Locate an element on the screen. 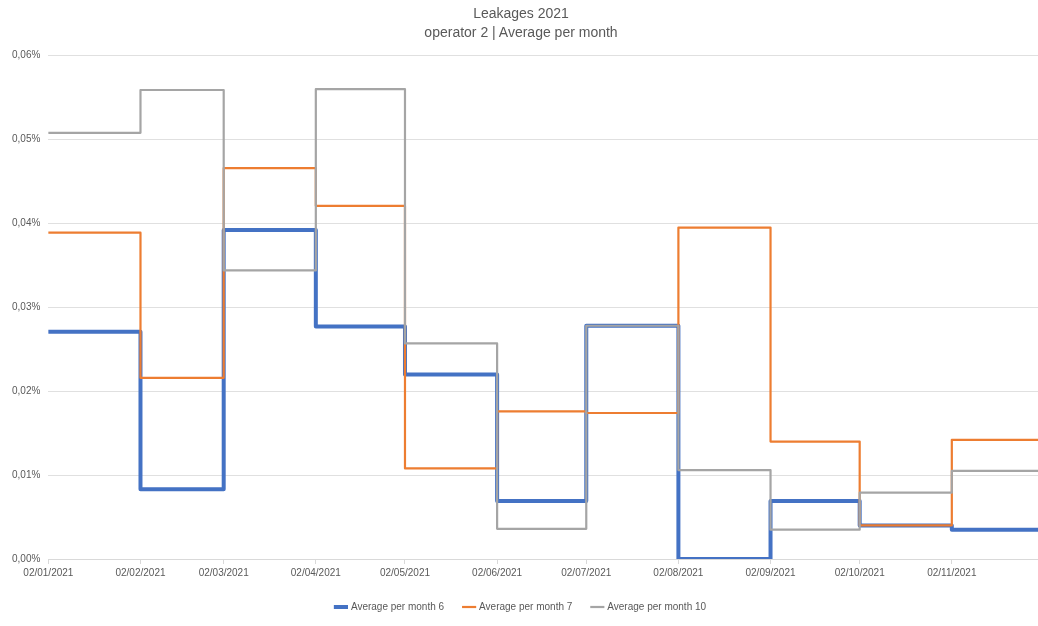 The image size is (1038, 626). y-tick-label: 0,05% is located at coordinates (26, 139).